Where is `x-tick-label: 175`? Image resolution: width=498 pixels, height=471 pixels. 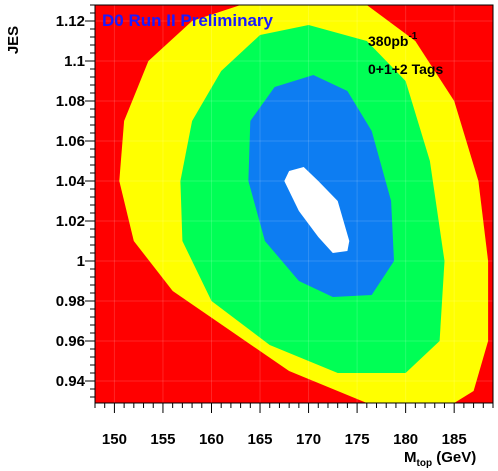
x-tick-label: 175 is located at coordinates (357, 439).